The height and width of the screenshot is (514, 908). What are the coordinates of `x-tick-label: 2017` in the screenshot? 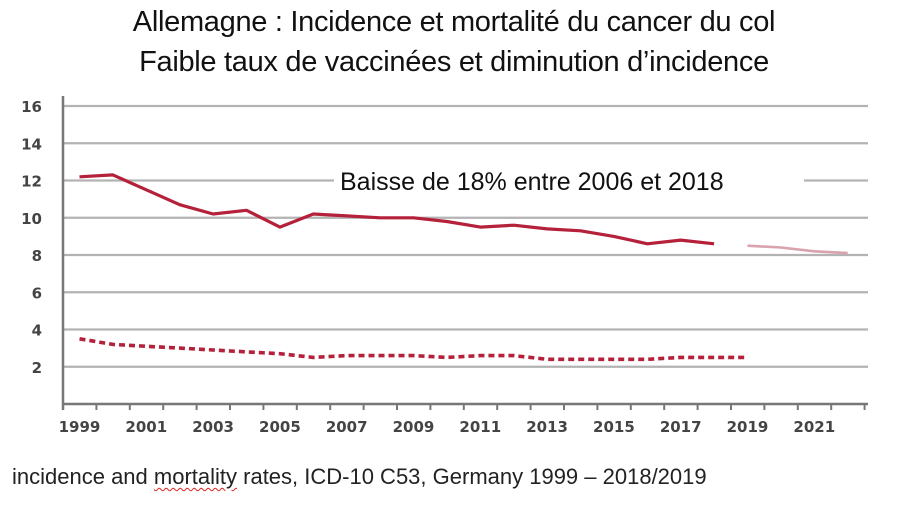 It's located at (681, 427).